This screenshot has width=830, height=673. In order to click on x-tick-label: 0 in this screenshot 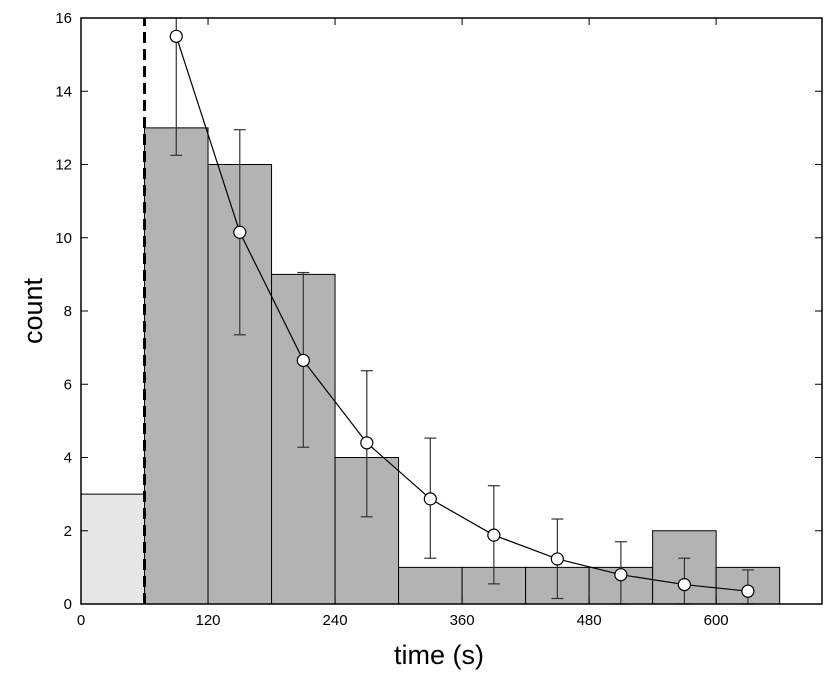, I will do `click(81, 620)`.